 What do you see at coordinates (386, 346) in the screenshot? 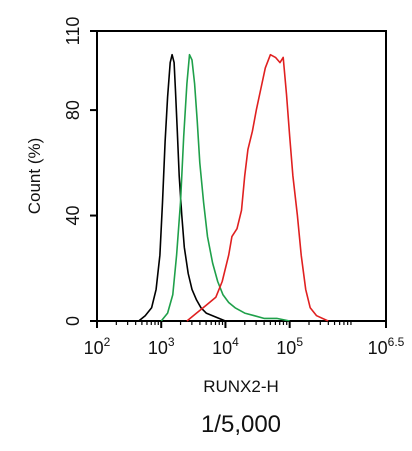
I see `x-tick-label: 106.5` at bounding box center [386, 346].